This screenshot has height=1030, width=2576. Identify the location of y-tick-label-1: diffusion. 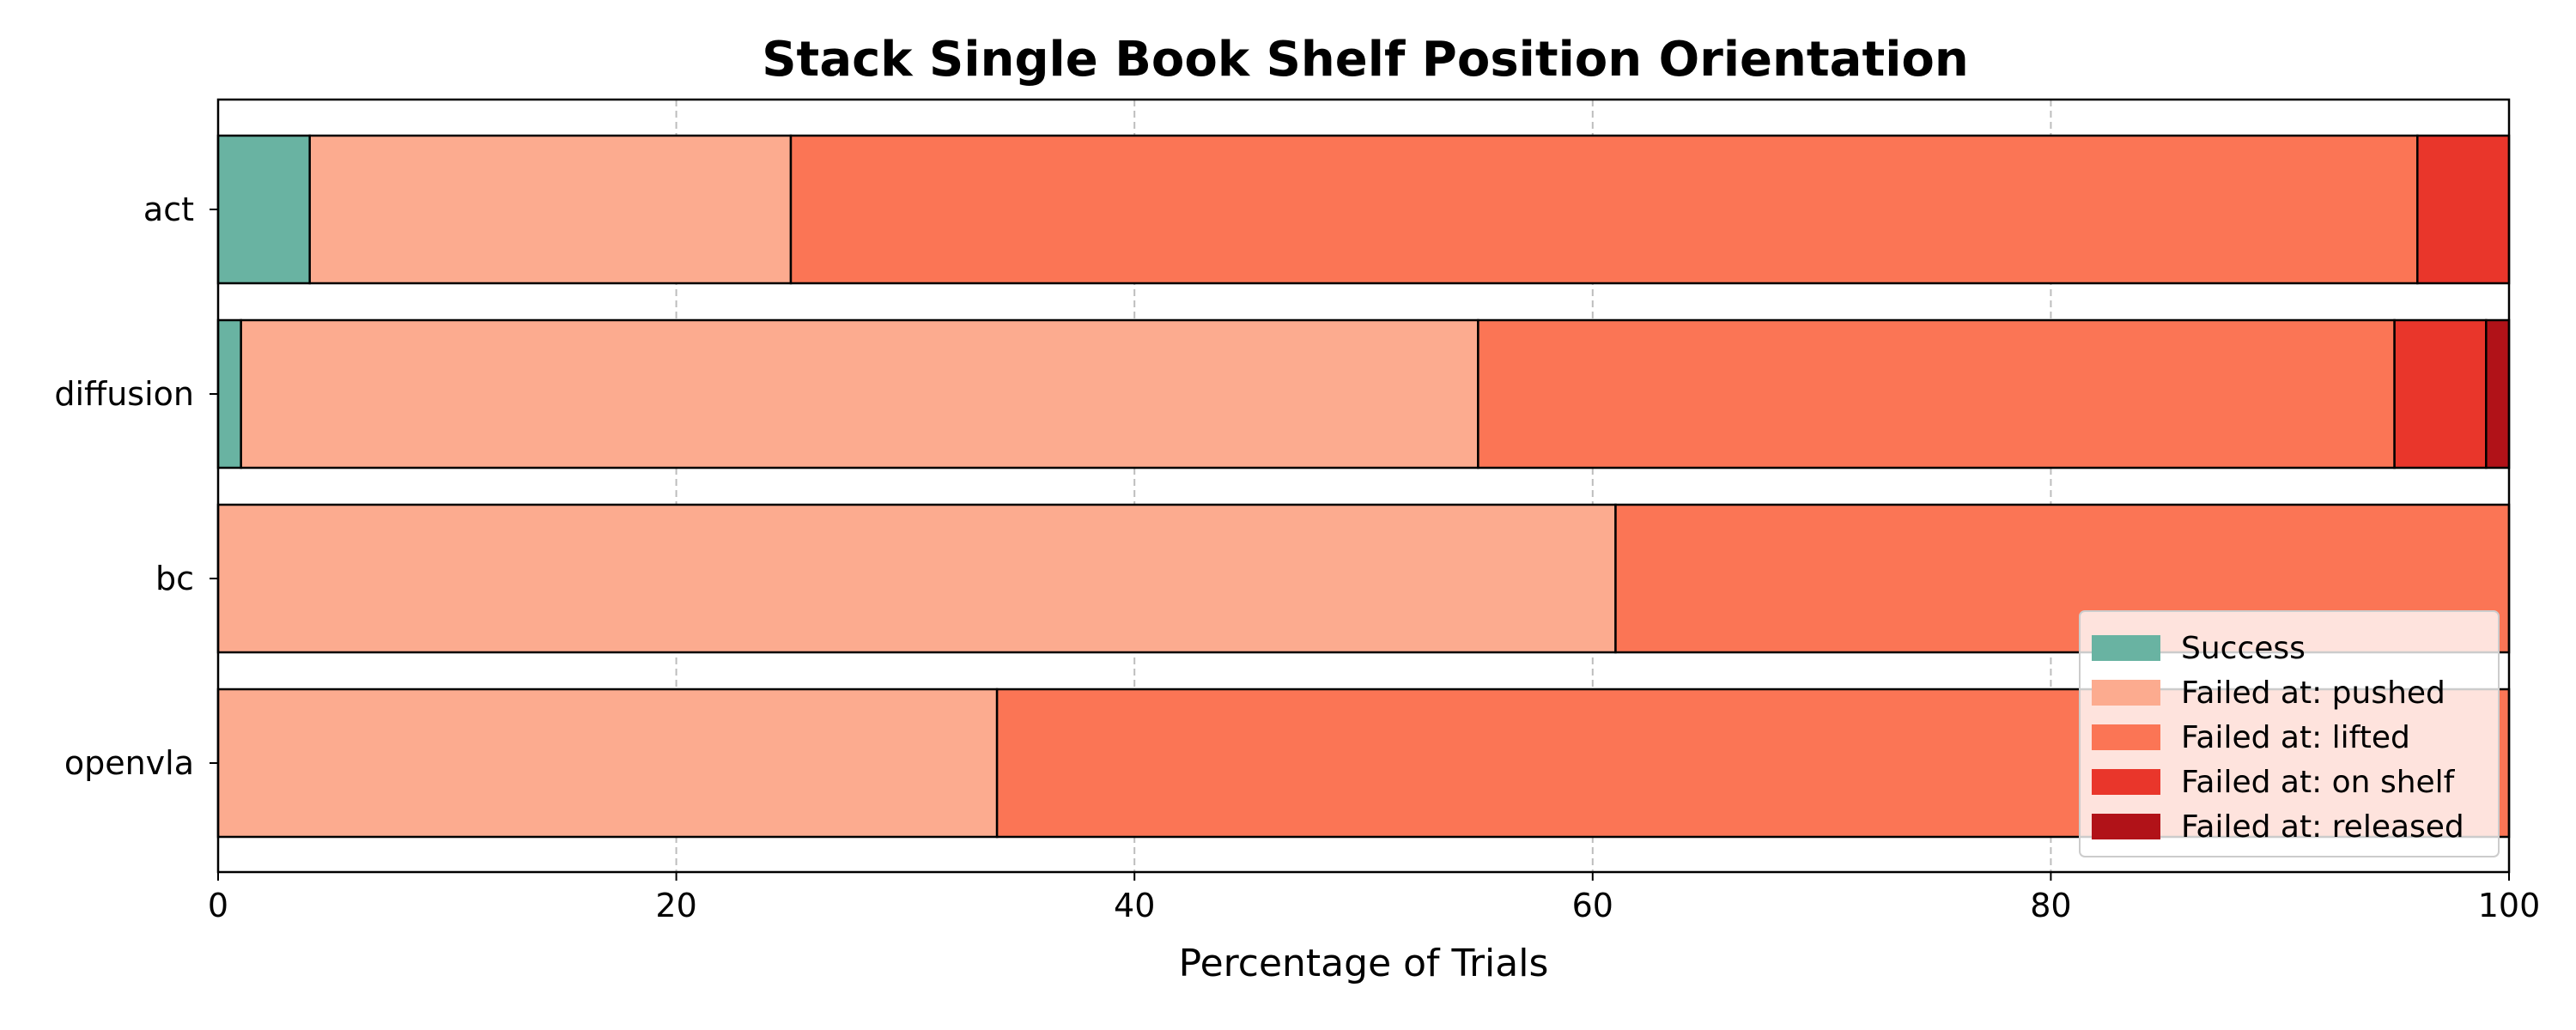
(124, 394).